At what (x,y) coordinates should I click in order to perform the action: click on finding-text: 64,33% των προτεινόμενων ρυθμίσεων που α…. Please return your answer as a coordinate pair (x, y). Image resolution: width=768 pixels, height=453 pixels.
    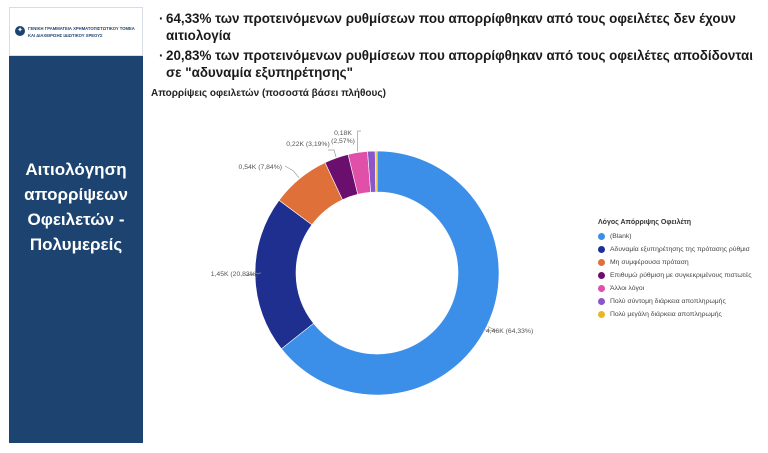
    Looking at the image, I should click on (451, 27).